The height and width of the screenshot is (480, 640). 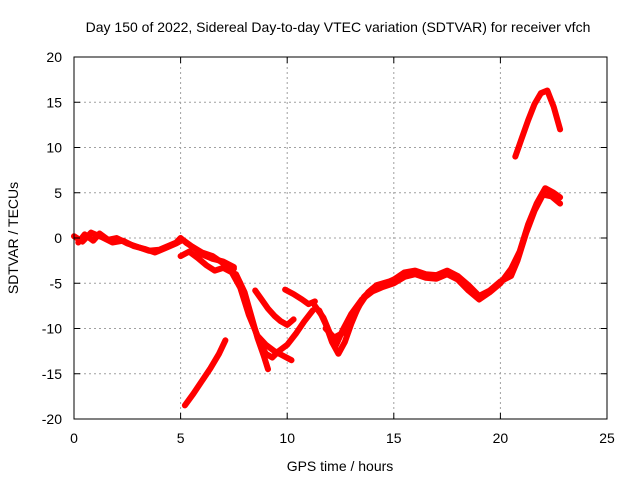 What do you see at coordinates (607, 438) in the screenshot?
I see `x-tick-label: 25` at bounding box center [607, 438].